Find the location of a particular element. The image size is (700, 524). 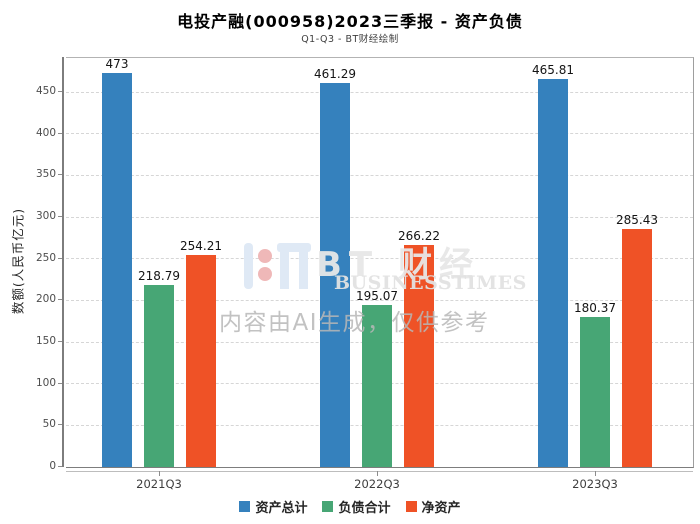

y-tick-label: 300 is located at coordinates (45, 216).